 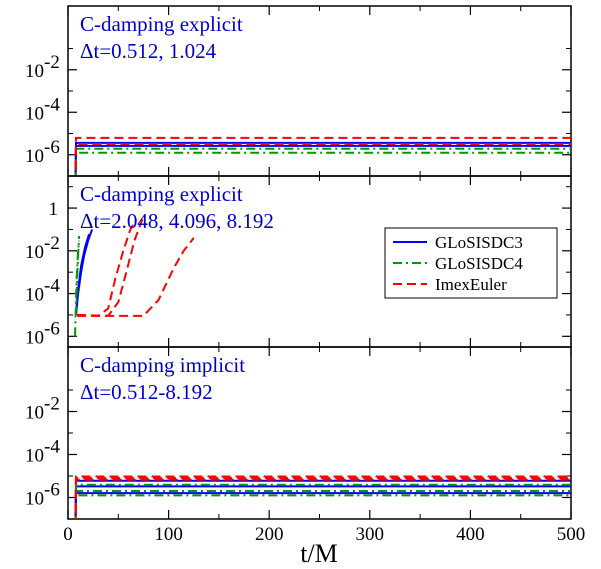 I want to click on panel-subtitle: Δt=0.512-8.192, so click(x=146, y=392).